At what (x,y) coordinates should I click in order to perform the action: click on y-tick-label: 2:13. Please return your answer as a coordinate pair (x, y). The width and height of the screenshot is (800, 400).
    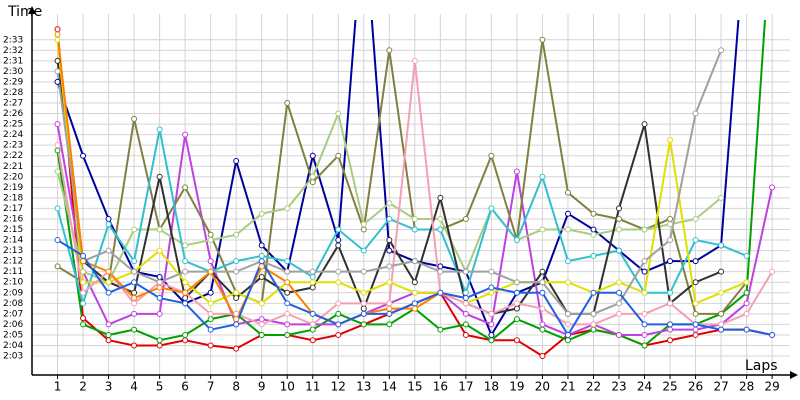
    Looking at the image, I should click on (13, 251).